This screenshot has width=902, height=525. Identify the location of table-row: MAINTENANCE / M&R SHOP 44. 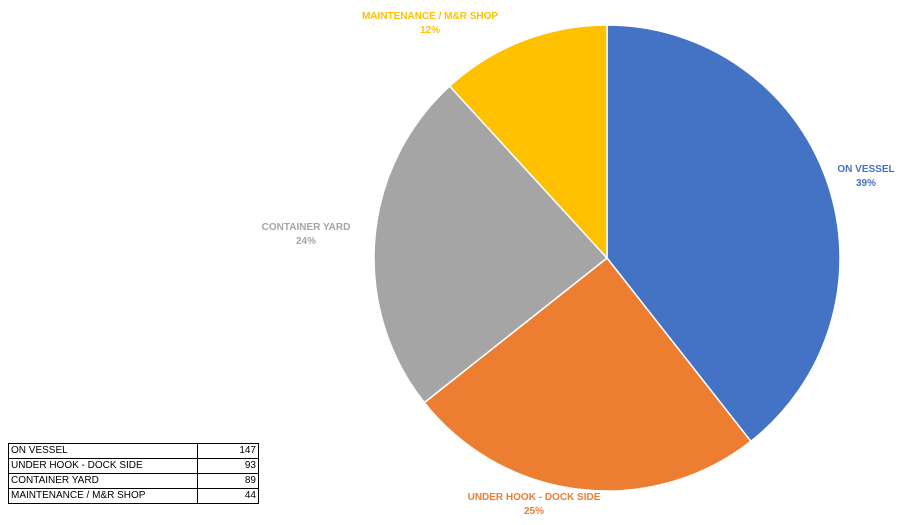
(133, 496).